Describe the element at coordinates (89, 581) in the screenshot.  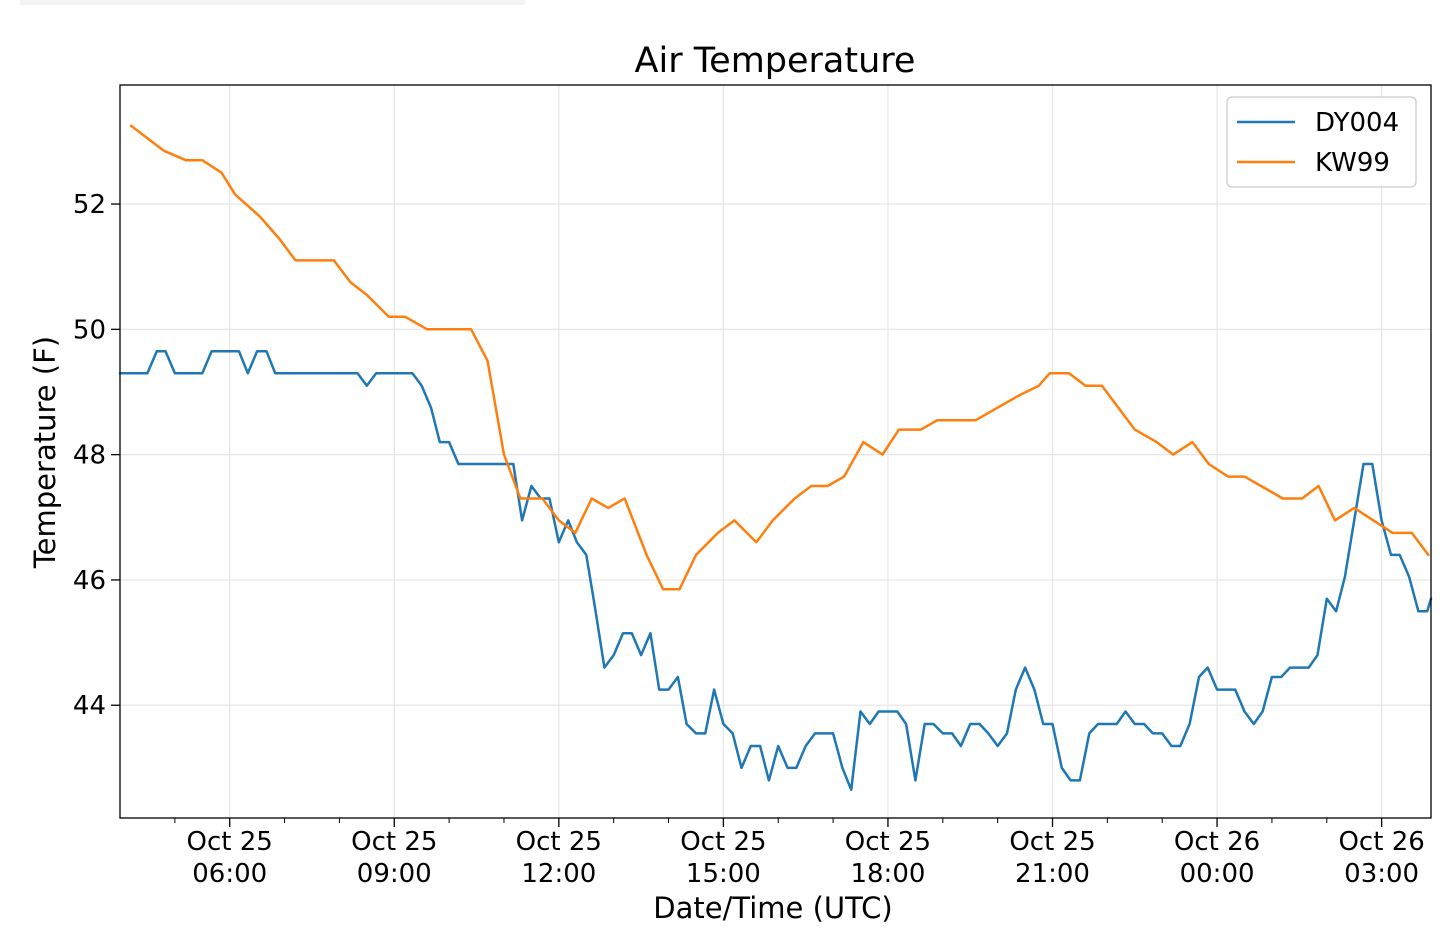
I see `y-tick-label: 46` at that location.